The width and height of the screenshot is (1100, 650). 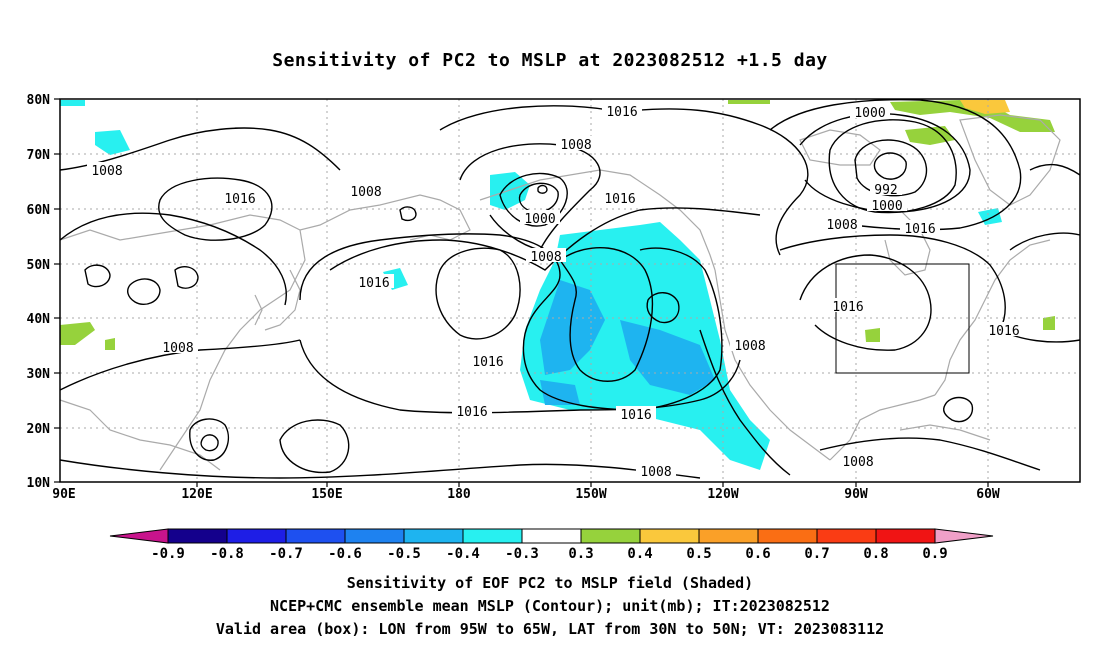 What do you see at coordinates (112, 142) in the screenshot?
I see `shade-cyan-arctic` at bounding box center [112, 142].